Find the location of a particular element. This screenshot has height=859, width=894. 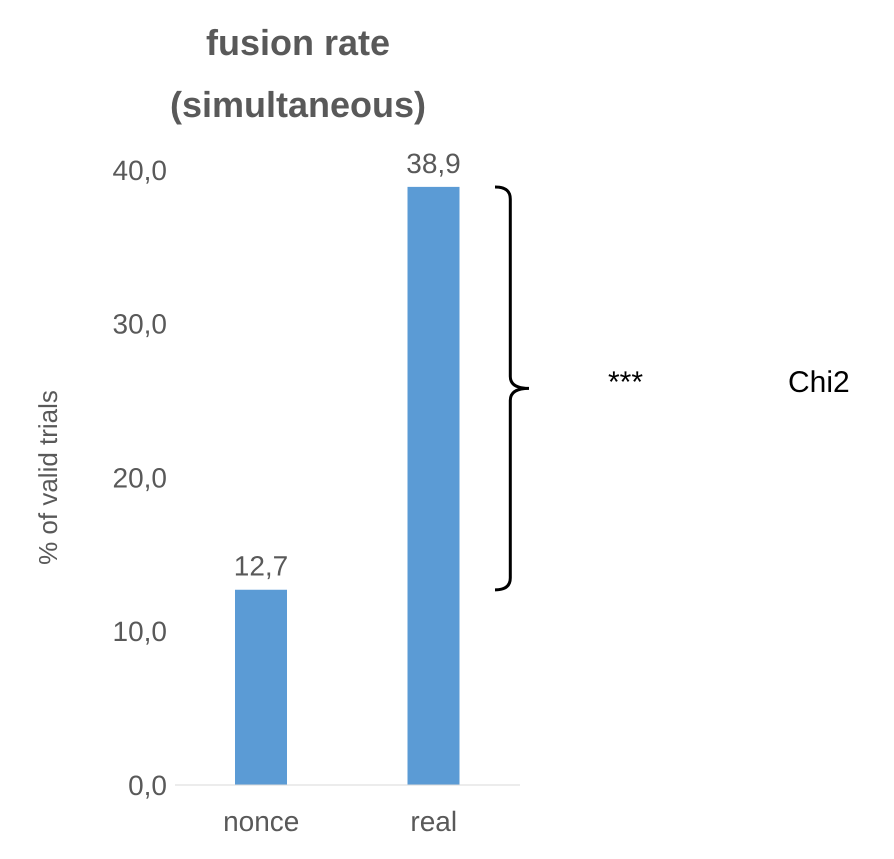

y-tick-label: 10,0 is located at coordinates (139, 632).